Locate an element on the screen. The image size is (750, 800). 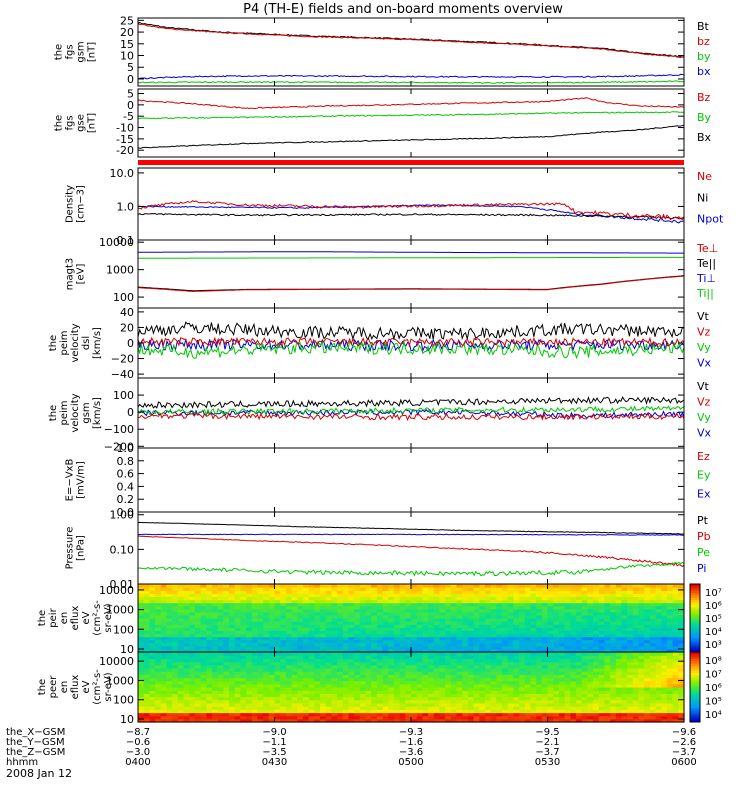
series-line-Npot is located at coordinates (411, 214).